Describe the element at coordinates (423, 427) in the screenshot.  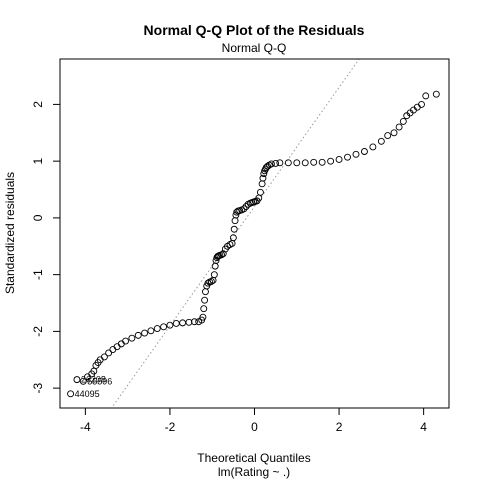
I see `x-tick-label: 4` at that location.